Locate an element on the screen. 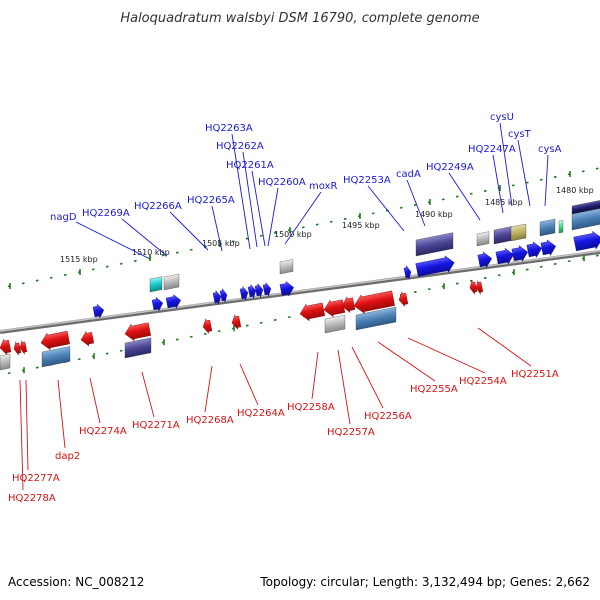  reverse-gene-label: HQ2251A is located at coordinates (535, 374).